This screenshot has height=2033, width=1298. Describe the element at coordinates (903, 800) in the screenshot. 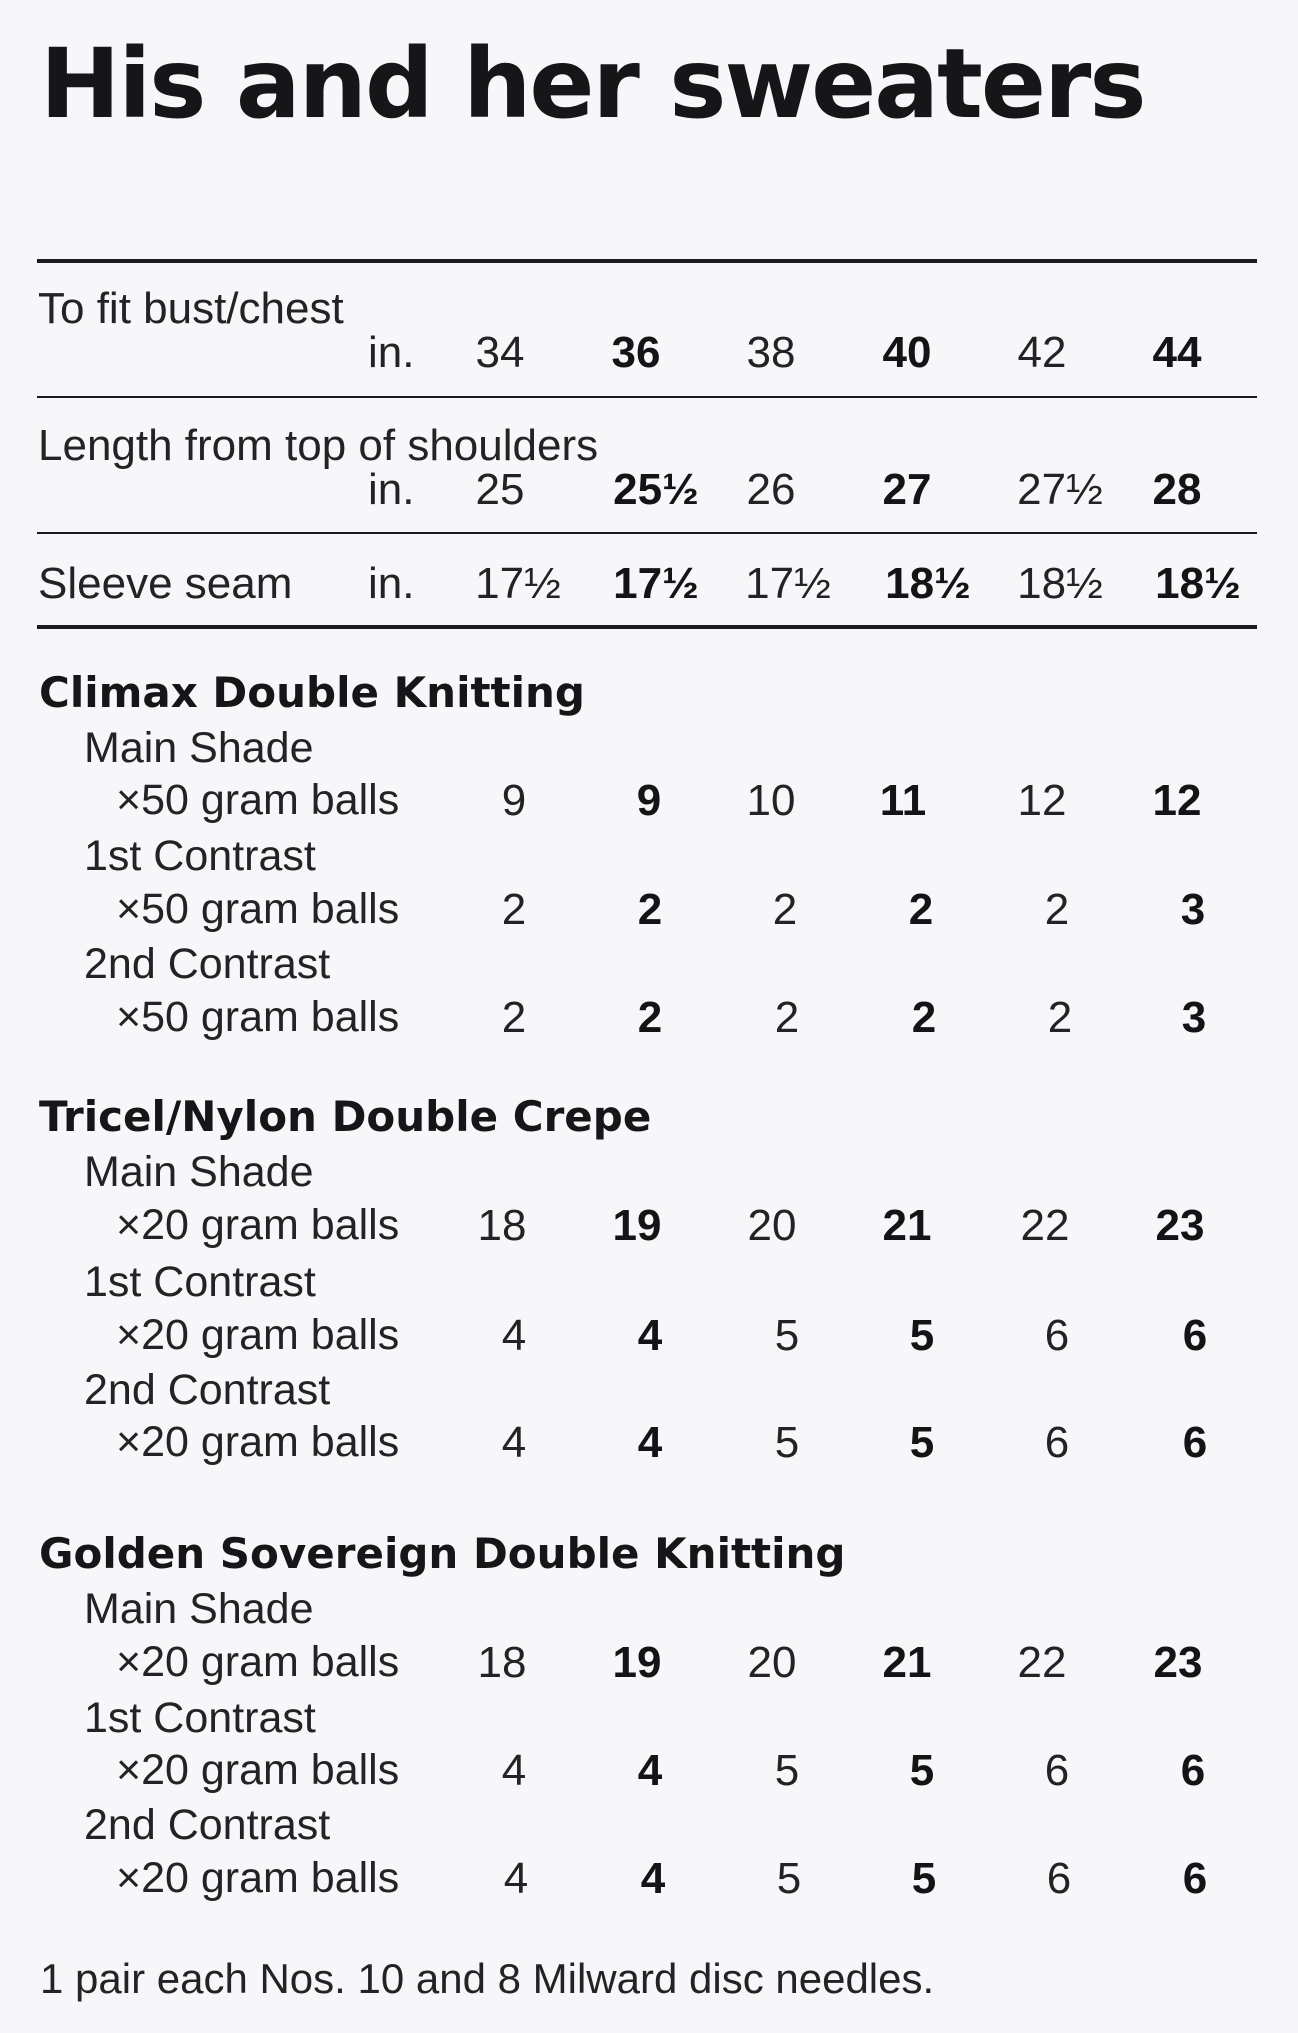

I see `ball-count: 11` at that location.